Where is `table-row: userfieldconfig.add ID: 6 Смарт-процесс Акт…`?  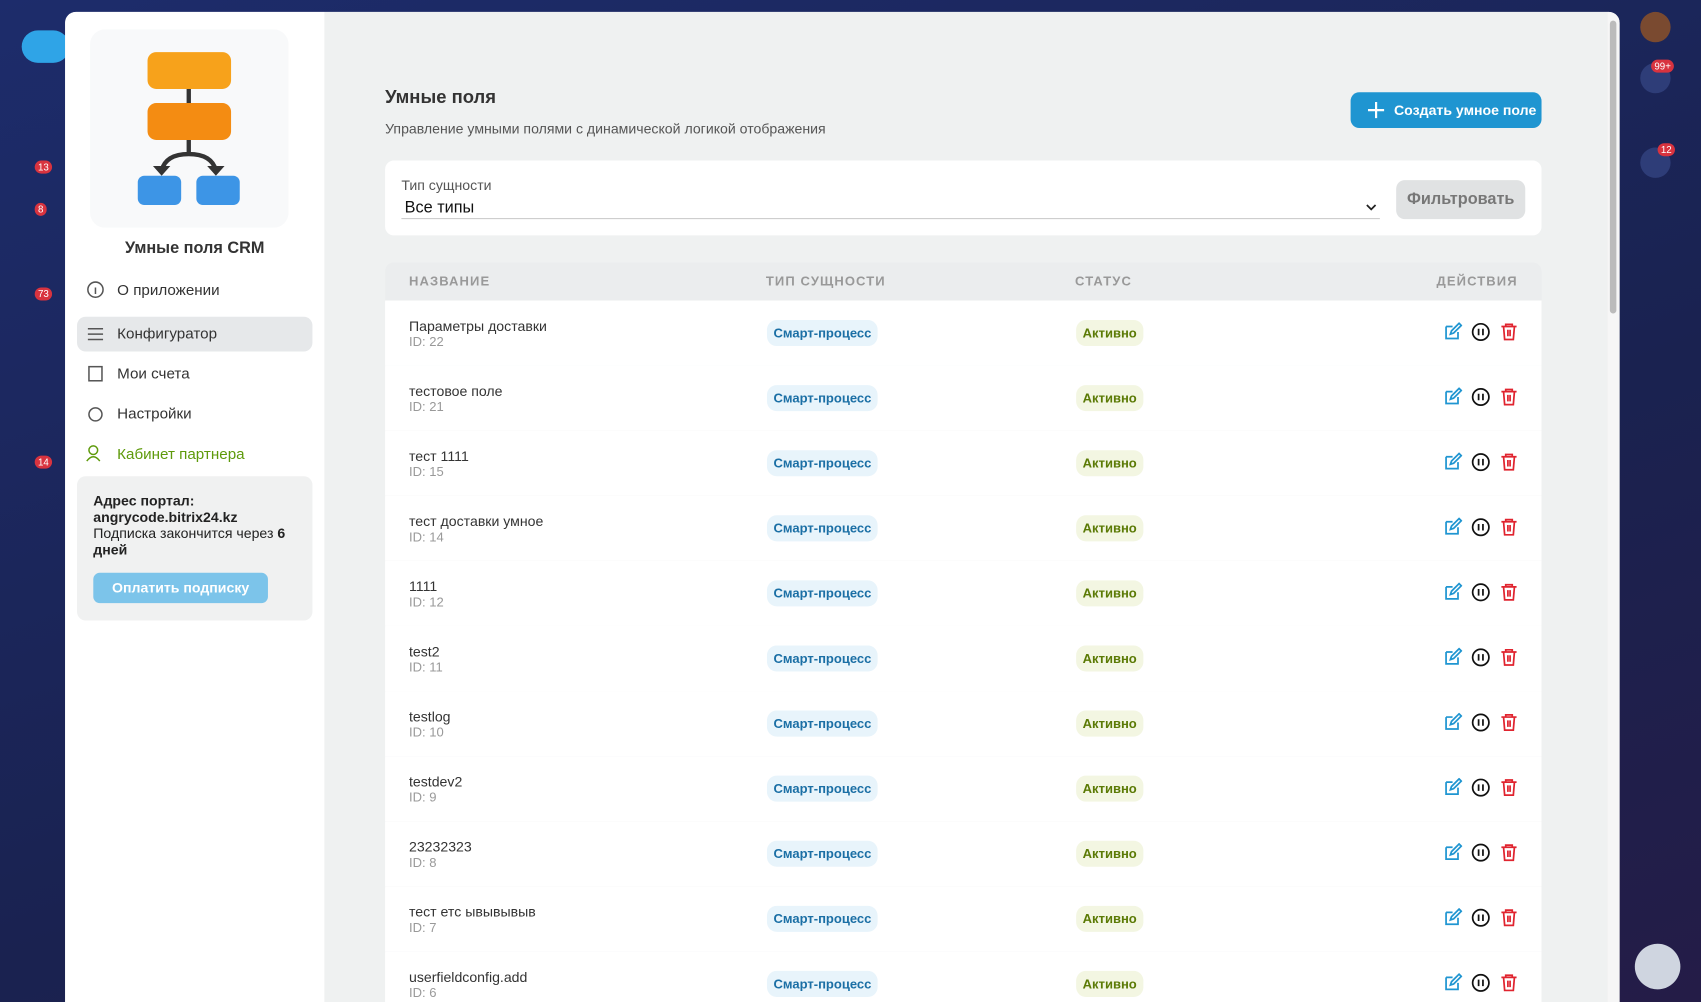
table-row: userfieldconfig.add ID: 6 Смарт-процесс Акт… is located at coordinates (963, 976).